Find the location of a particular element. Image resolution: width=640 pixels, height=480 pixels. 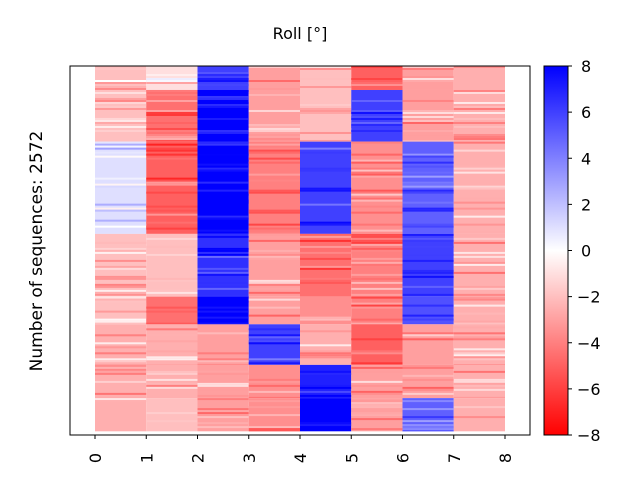

x-tick-label: 6 is located at coordinates (403, 458).